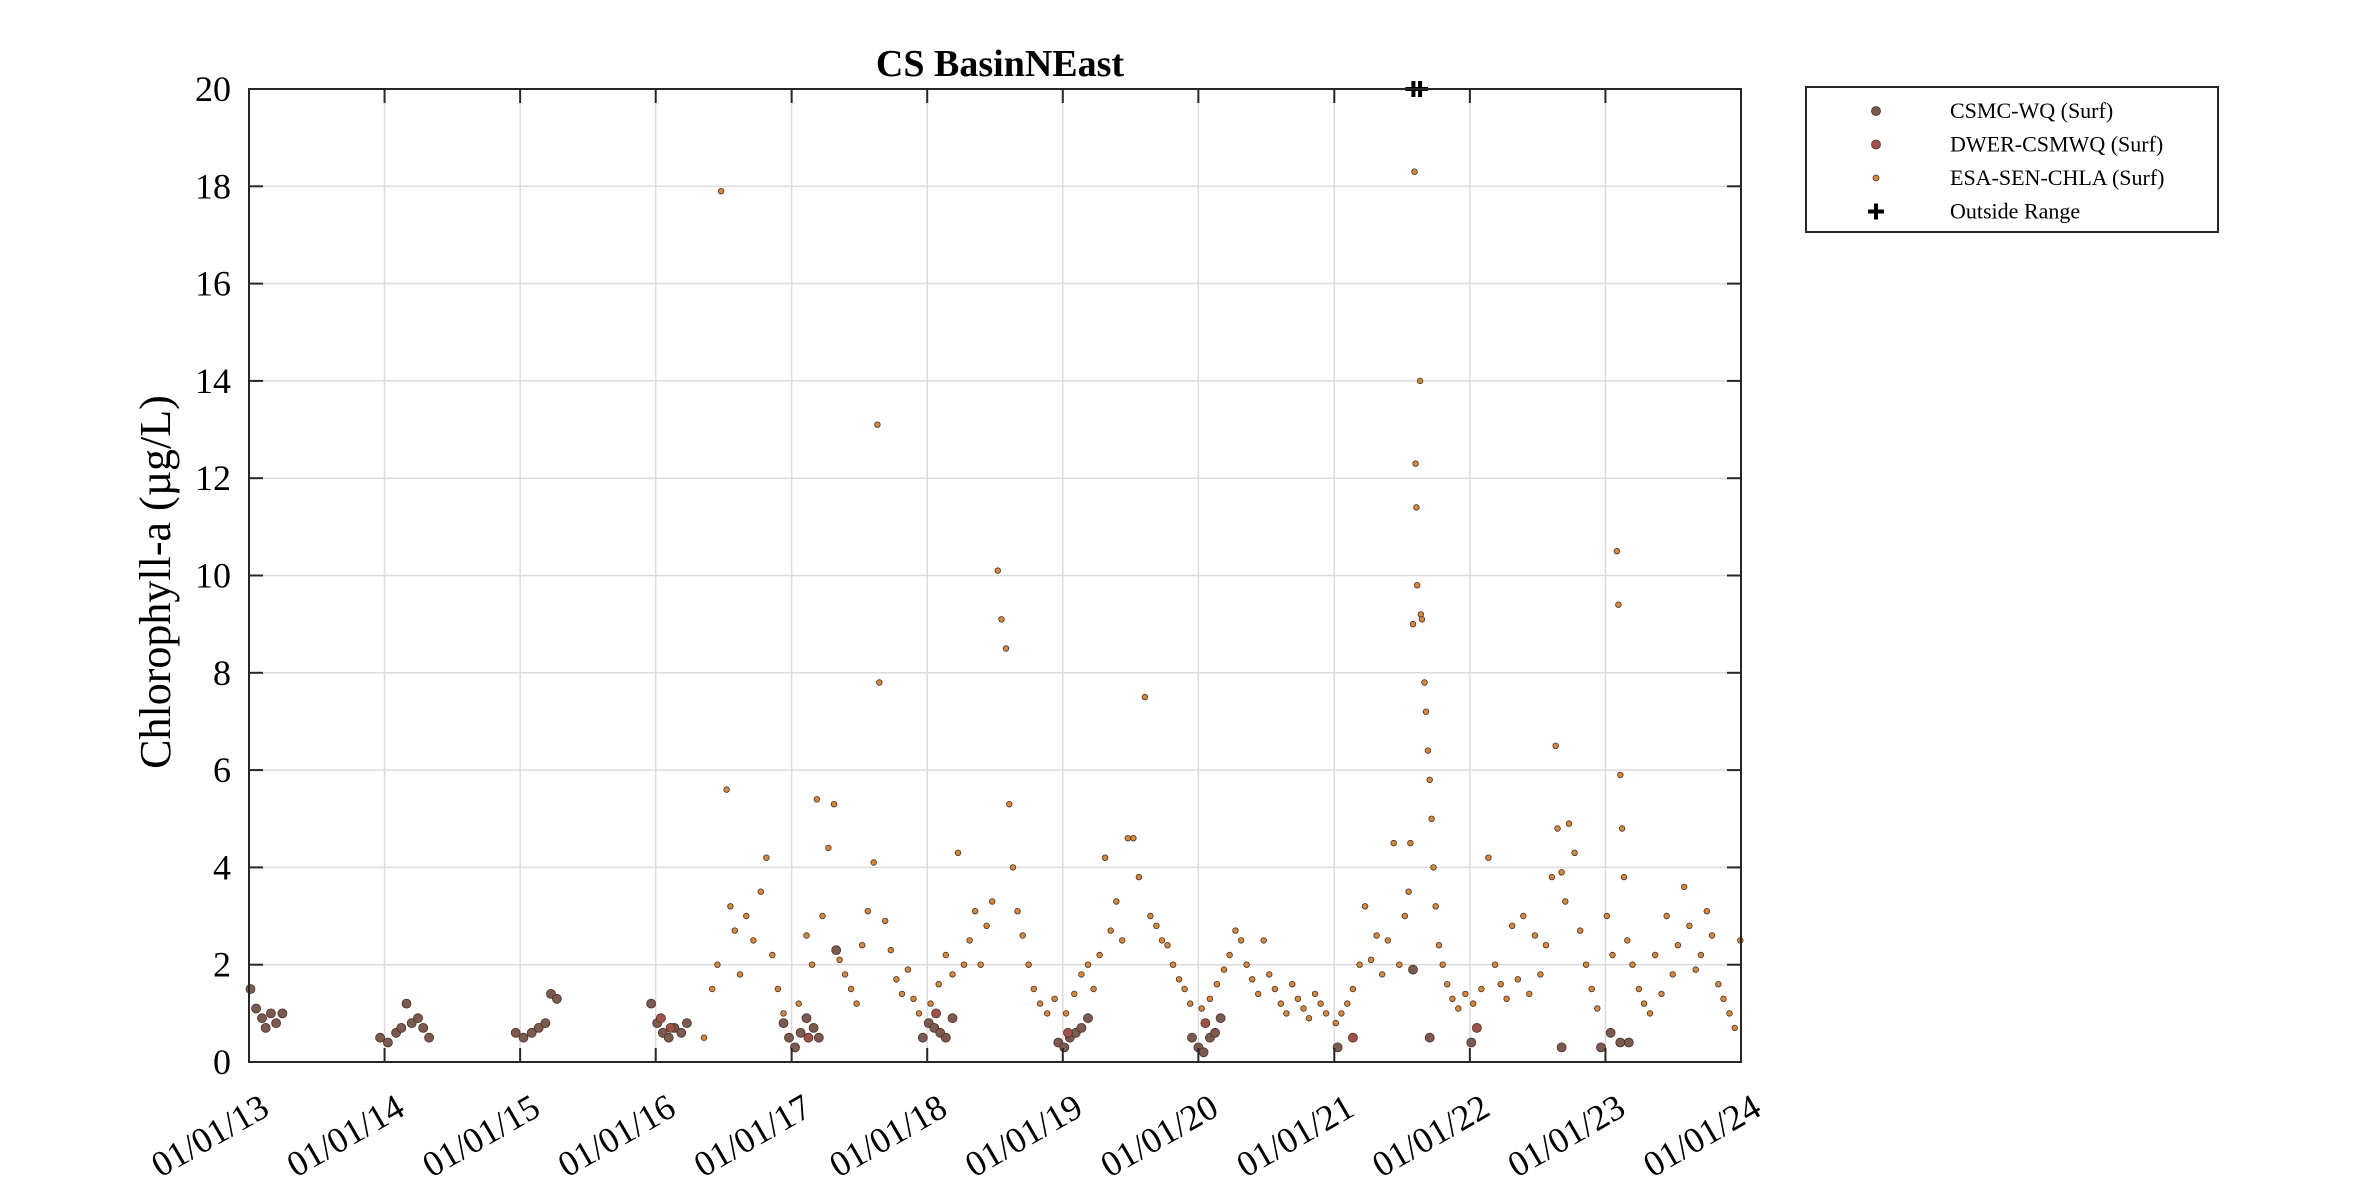  I want to click on y-tick-label: 4, so click(222, 867).